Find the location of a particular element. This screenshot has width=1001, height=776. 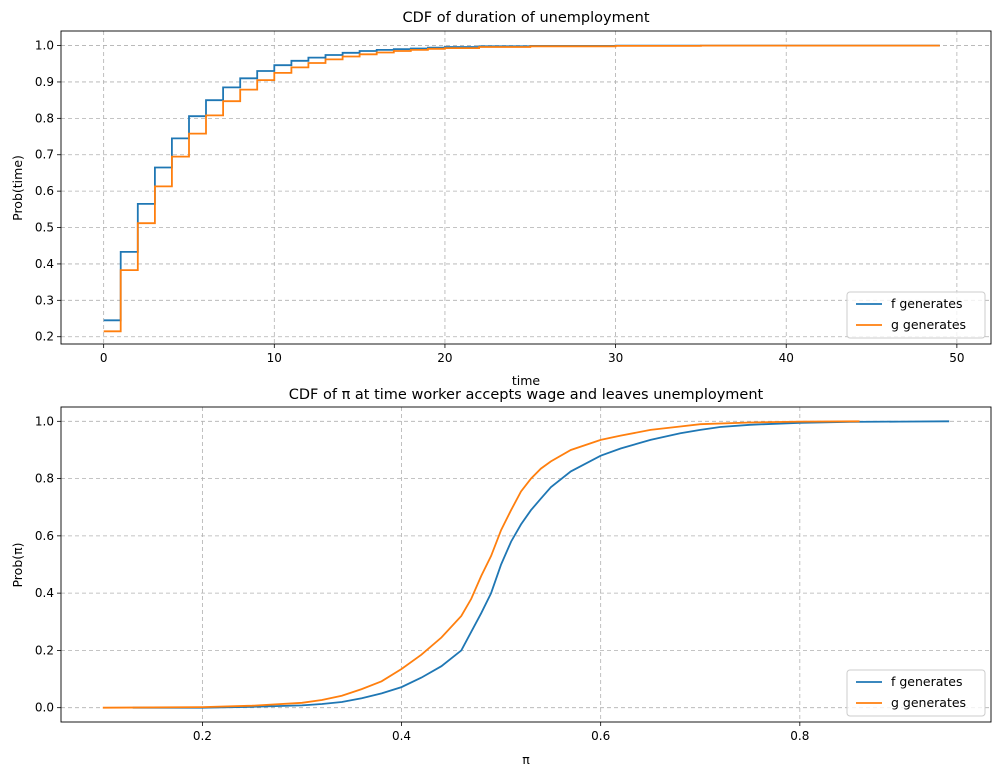

x-tick-label: 50 is located at coordinates (956, 358).